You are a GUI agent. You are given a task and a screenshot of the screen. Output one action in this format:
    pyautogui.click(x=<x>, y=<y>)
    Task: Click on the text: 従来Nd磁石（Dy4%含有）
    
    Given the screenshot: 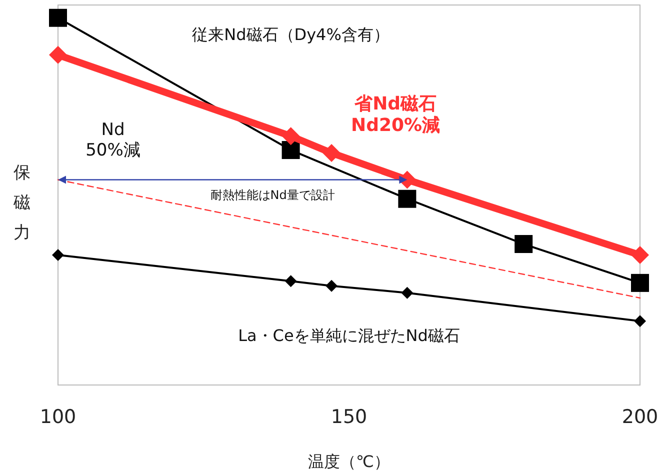 What is the action you would take?
    pyautogui.click(x=291, y=34)
    